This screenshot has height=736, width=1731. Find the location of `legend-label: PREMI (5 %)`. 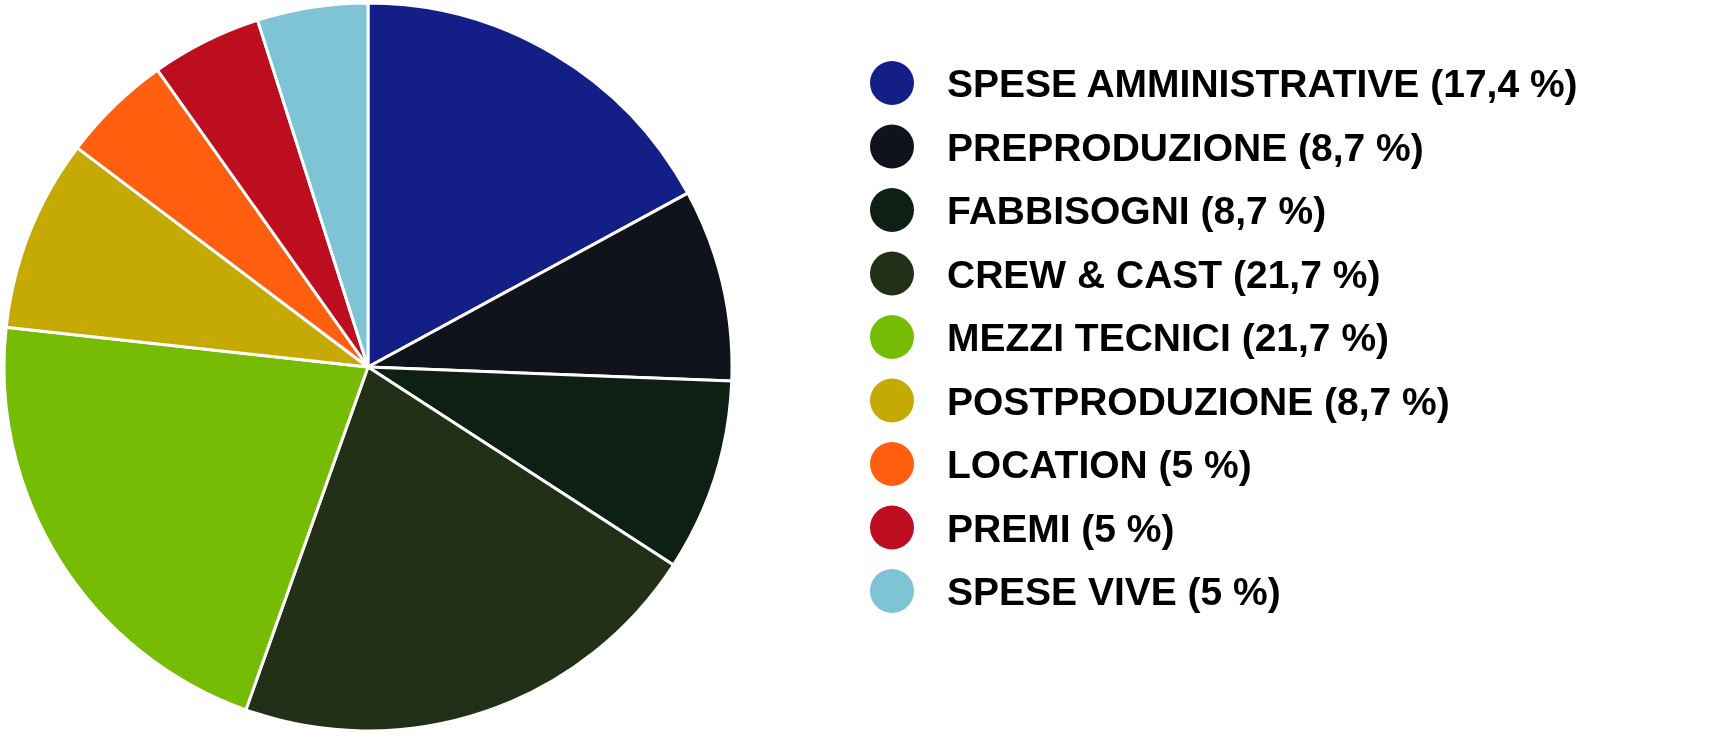

legend-label: PREMI (5 %) is located at coordinates (1061, 528).